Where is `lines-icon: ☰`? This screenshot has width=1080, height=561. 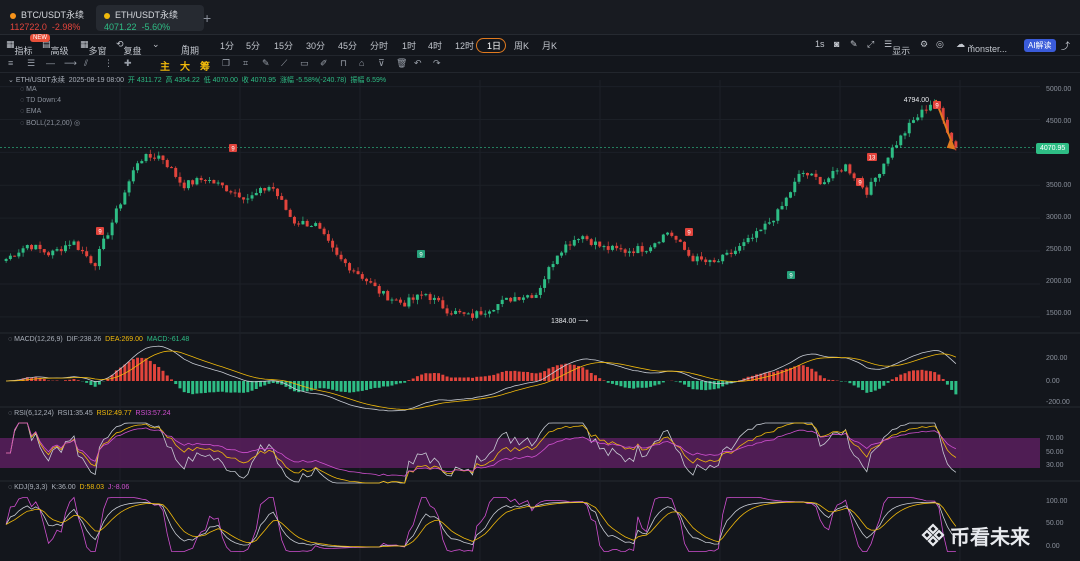 lines-icon: ☰ is located at coordinates (31, 63).